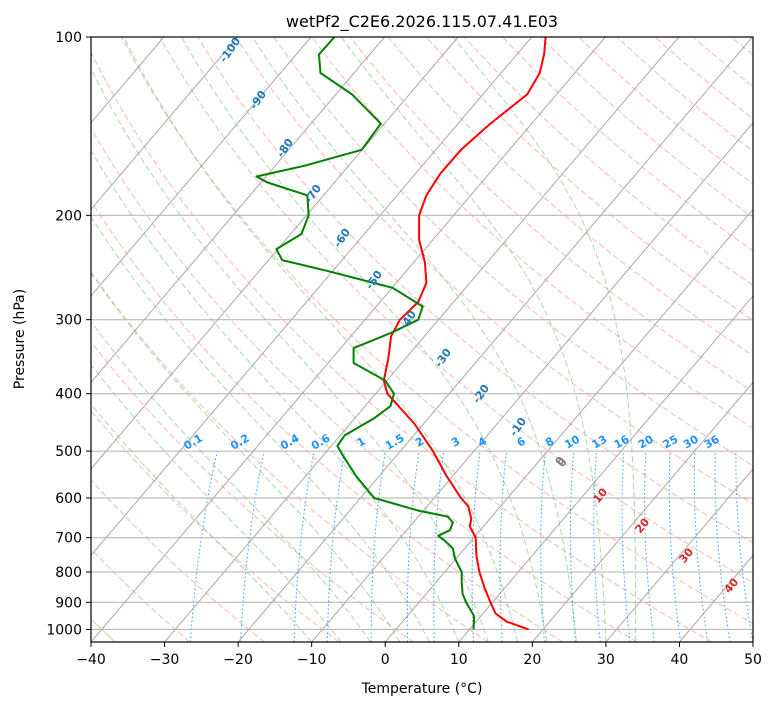 This screenshot has height=708, width=775. Describe the element at coordinates (68, 321) in the screenshot. I see `y-tick-label: 300` at that location.